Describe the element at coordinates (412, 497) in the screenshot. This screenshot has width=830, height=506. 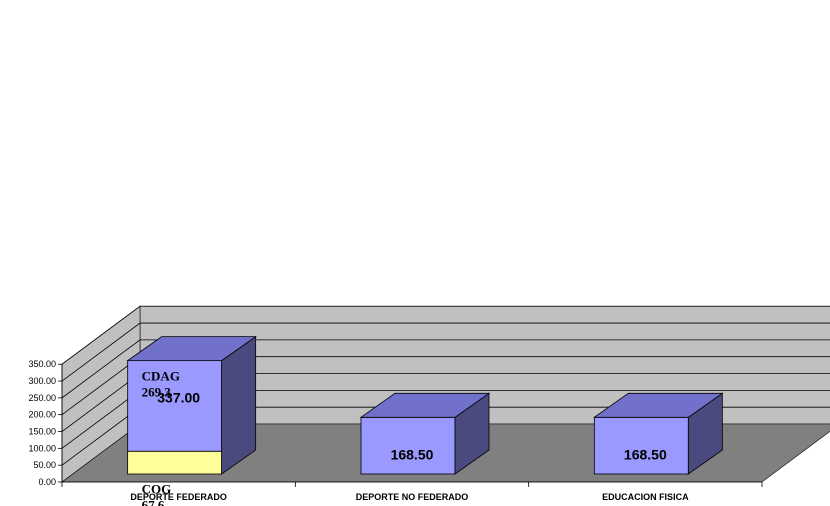
I see `category-label: DEPORTE NO FEDERADO` at that location.